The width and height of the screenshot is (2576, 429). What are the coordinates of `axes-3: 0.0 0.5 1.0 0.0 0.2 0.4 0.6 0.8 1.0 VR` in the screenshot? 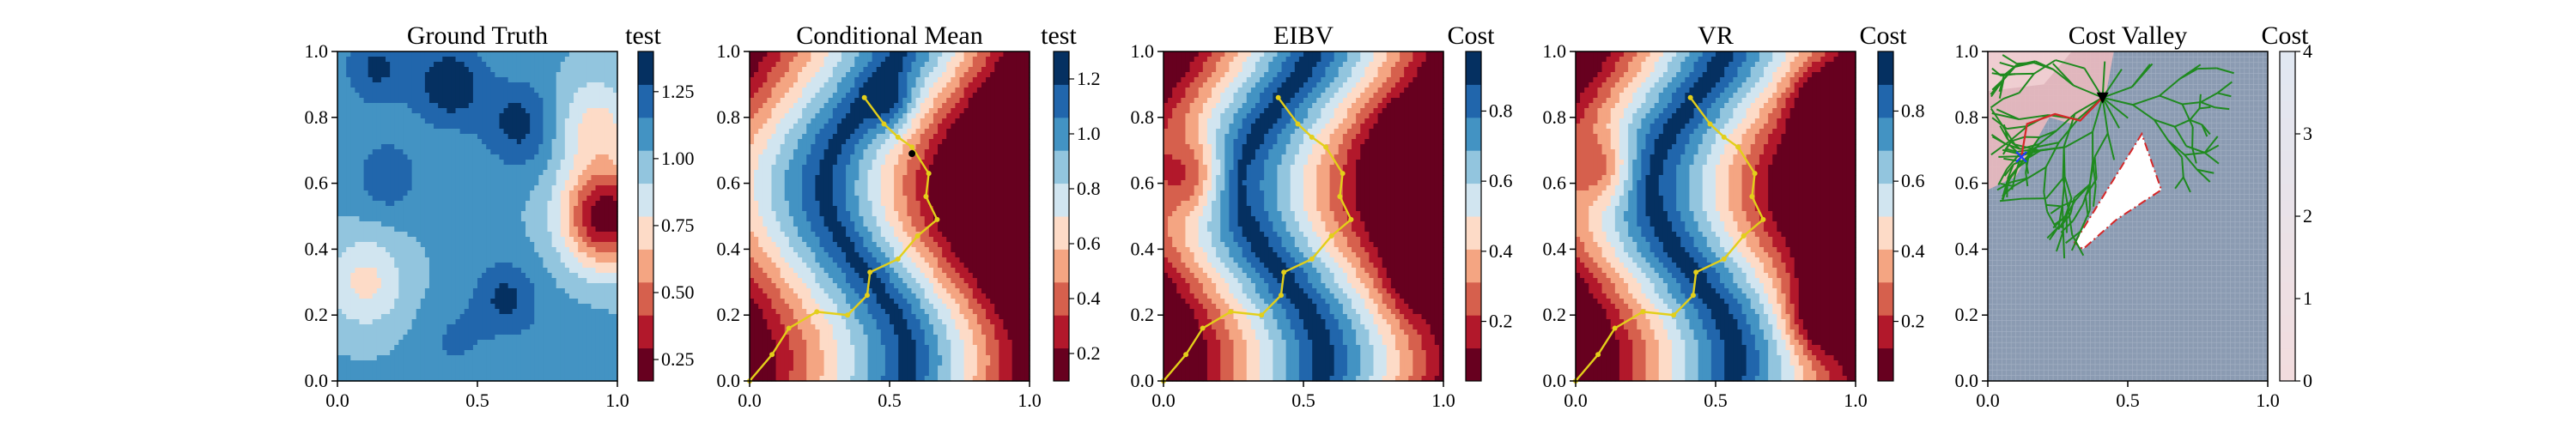 It's located at (1705, 216).